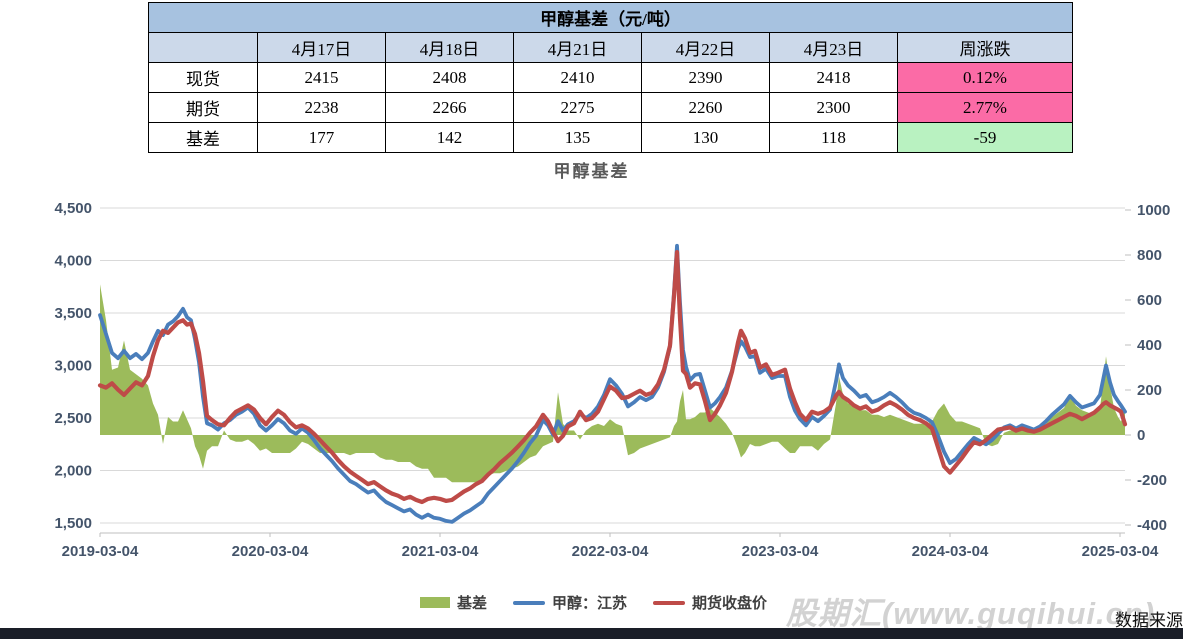 The height and width of the screenshot is (639, 1183). What do you see at coordinates (73, 261) in the screenshot?
I see `left-axis-tick-label: 4,000` at bounding box center [73, 261].